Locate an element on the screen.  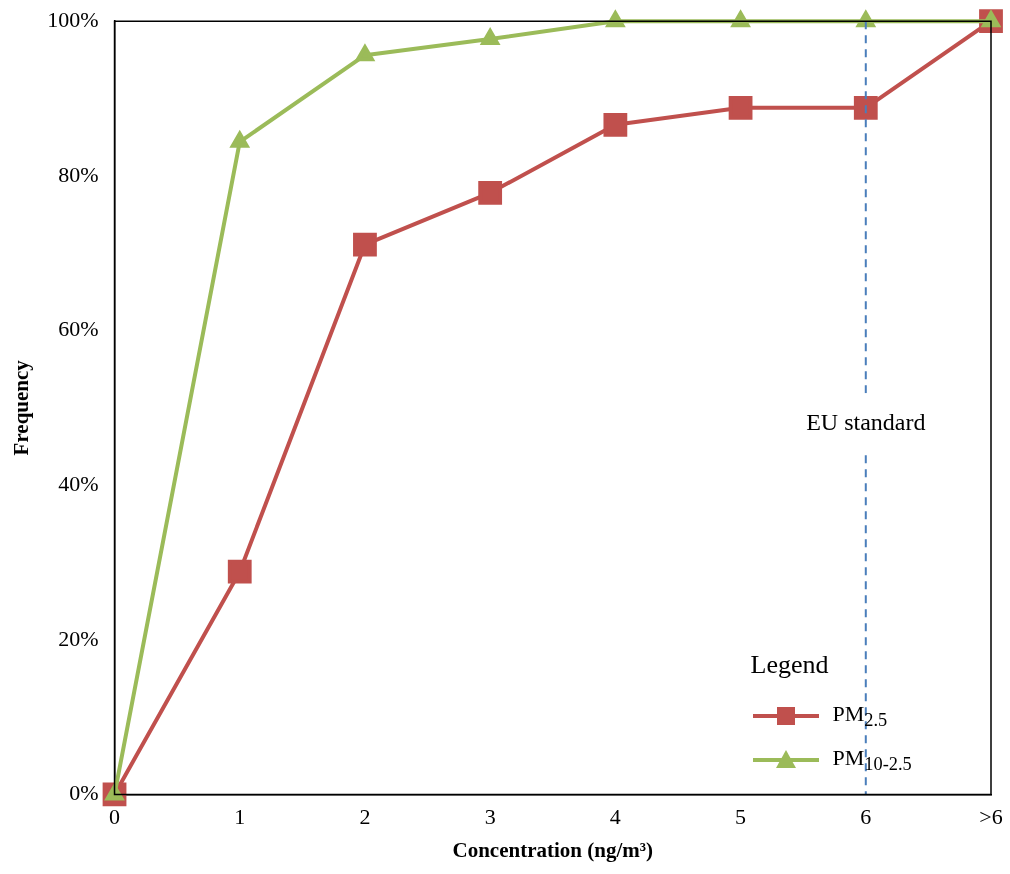
x-axis-title: Concentration (ng/m³) is located at coordinates (553, 849).